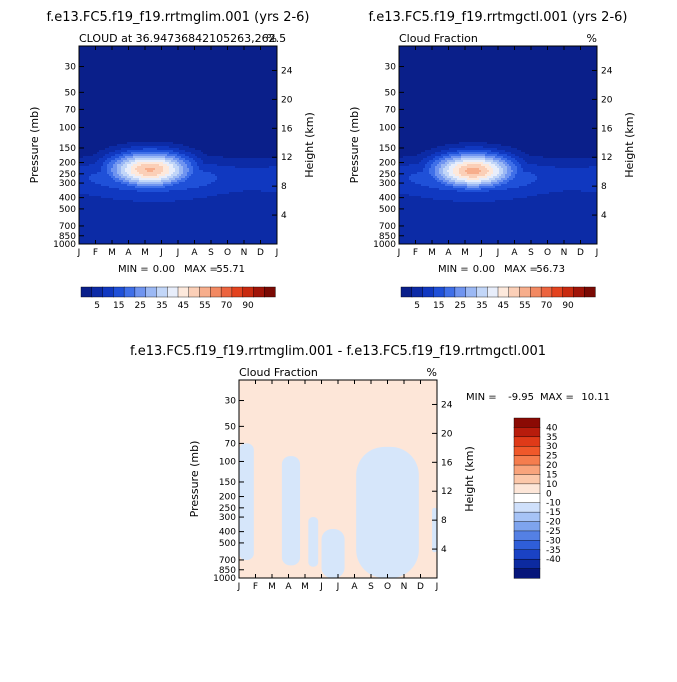 The image size is (677, 682). I want to click on month-tick-label: O, so click(387, 587).